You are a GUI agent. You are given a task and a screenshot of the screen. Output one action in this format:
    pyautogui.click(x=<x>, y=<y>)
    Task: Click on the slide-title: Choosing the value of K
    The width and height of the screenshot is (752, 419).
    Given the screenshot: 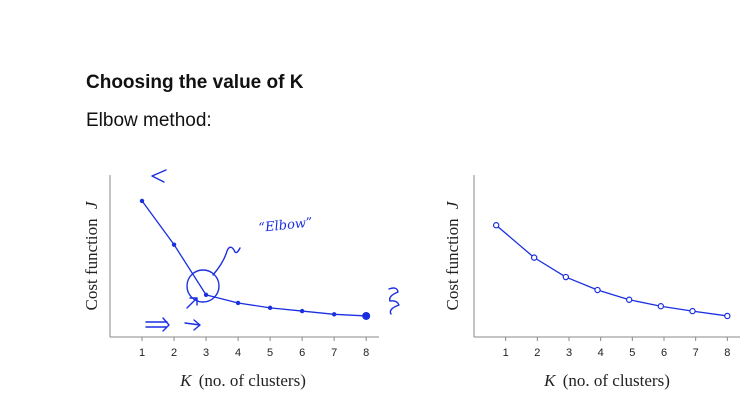 What is the action you would take?
    pyautogui.click(x=195, y=82)
    